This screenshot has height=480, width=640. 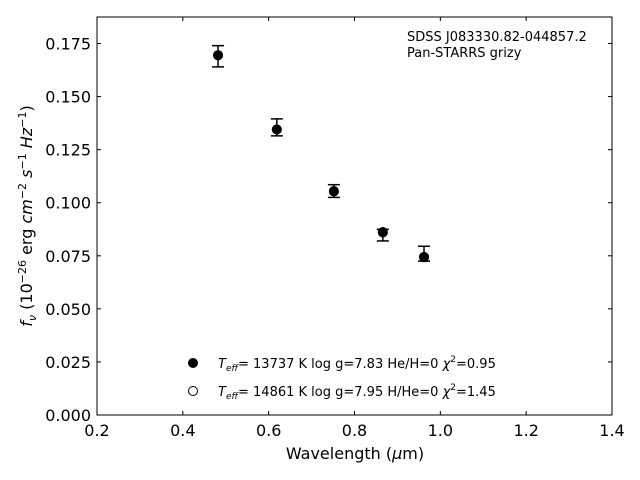 What do you see at coordinates (525, 430) in the screenshot?
I see `x-tick-label: 1.2` at bounding box center [525, 430].